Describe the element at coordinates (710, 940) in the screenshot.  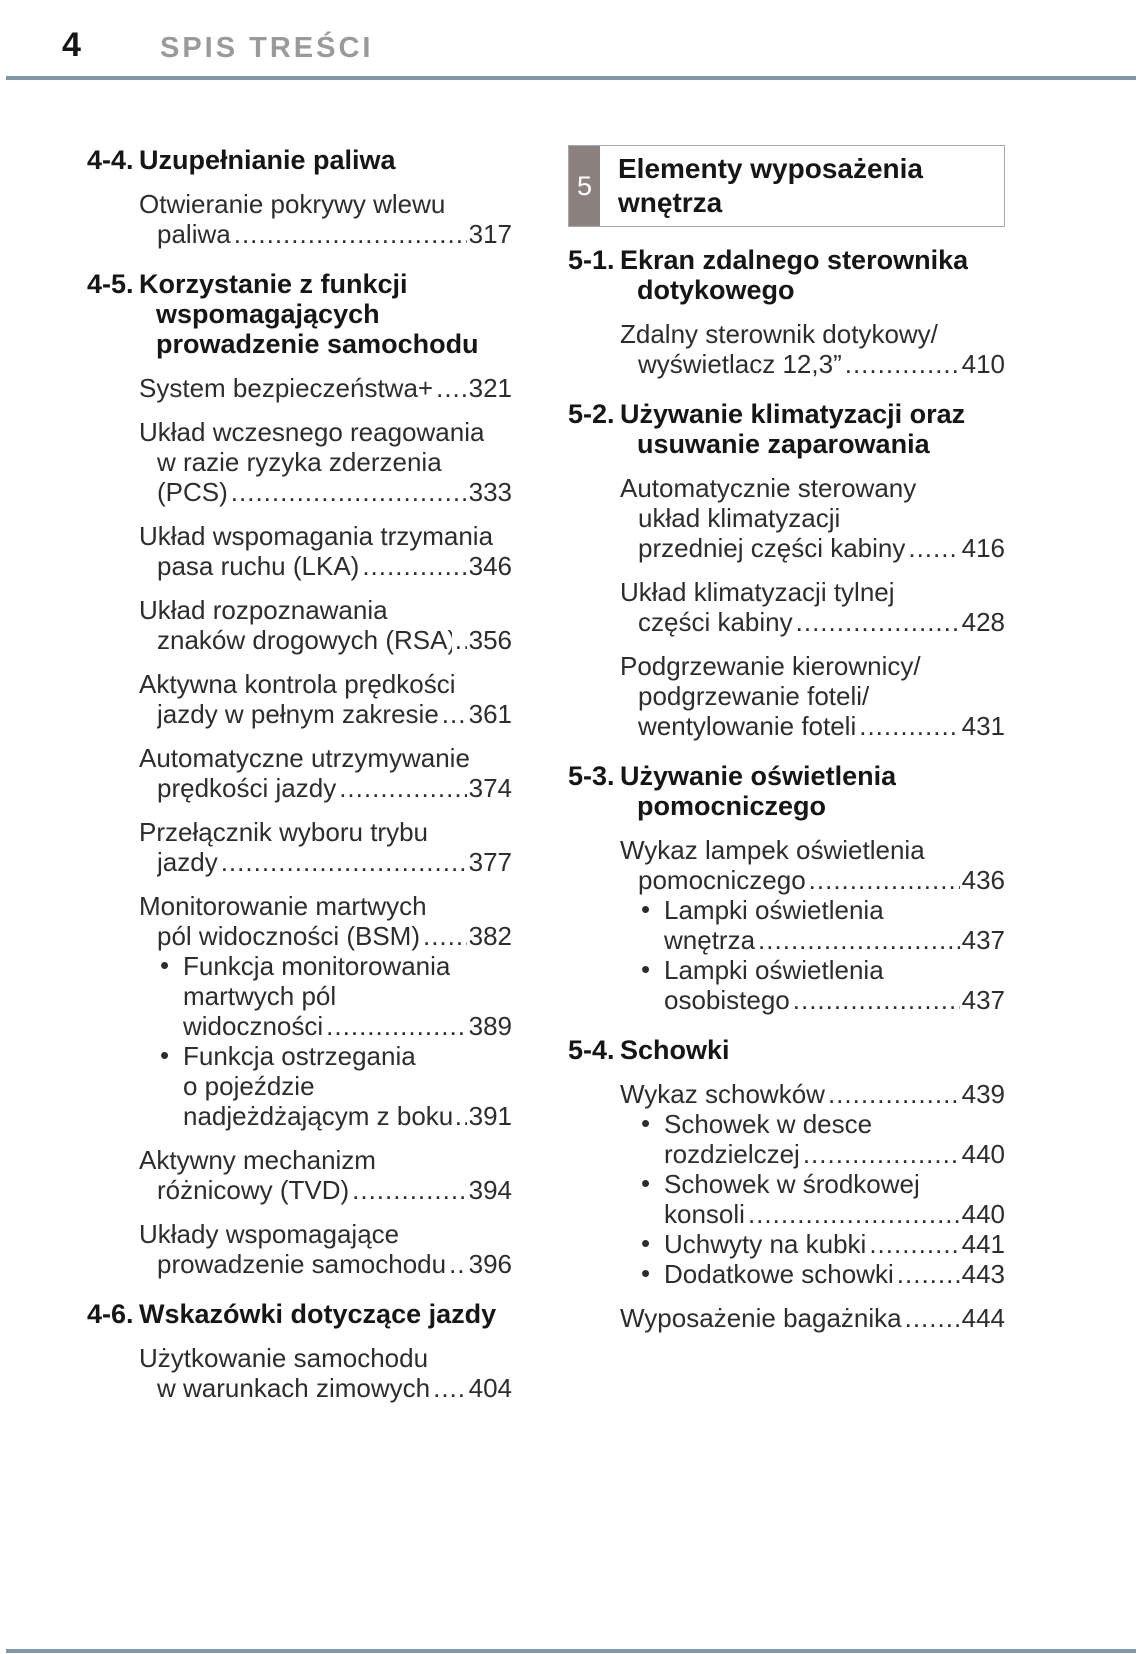
I see `entry-text: wnętrza` at that location.